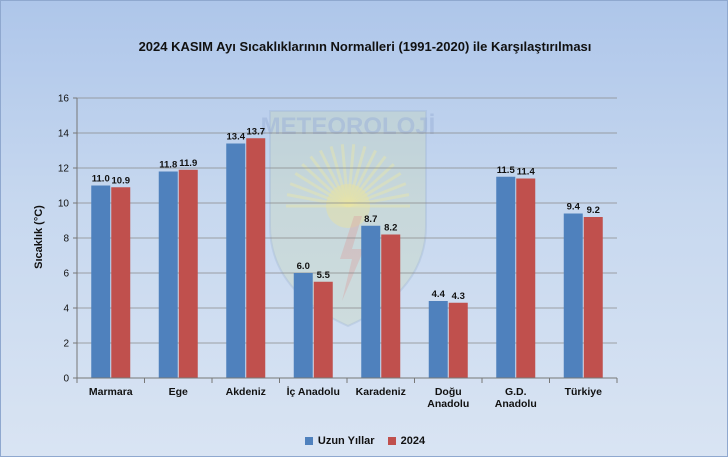 This screenshot has height=458, width=728. I want to click on bar-value-label: 8.7, so click(370, 219).